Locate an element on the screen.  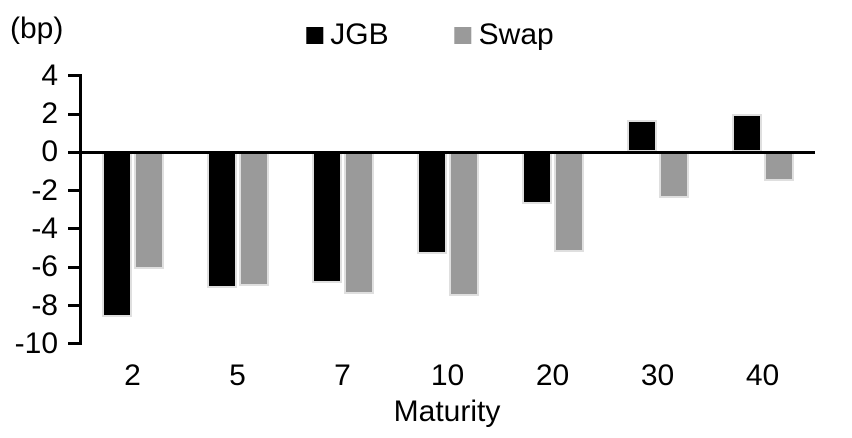
legend-label-swap: Swap is located at coordinates (516, 34).